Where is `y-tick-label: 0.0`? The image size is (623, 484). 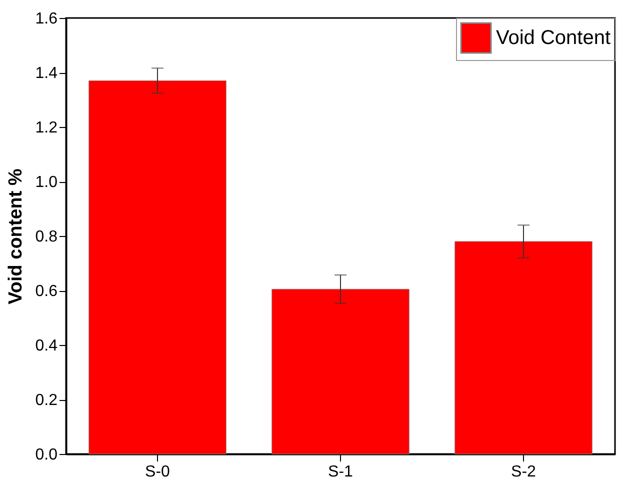
y-tick-label: 0.0 is located at coordinates (46, 455).